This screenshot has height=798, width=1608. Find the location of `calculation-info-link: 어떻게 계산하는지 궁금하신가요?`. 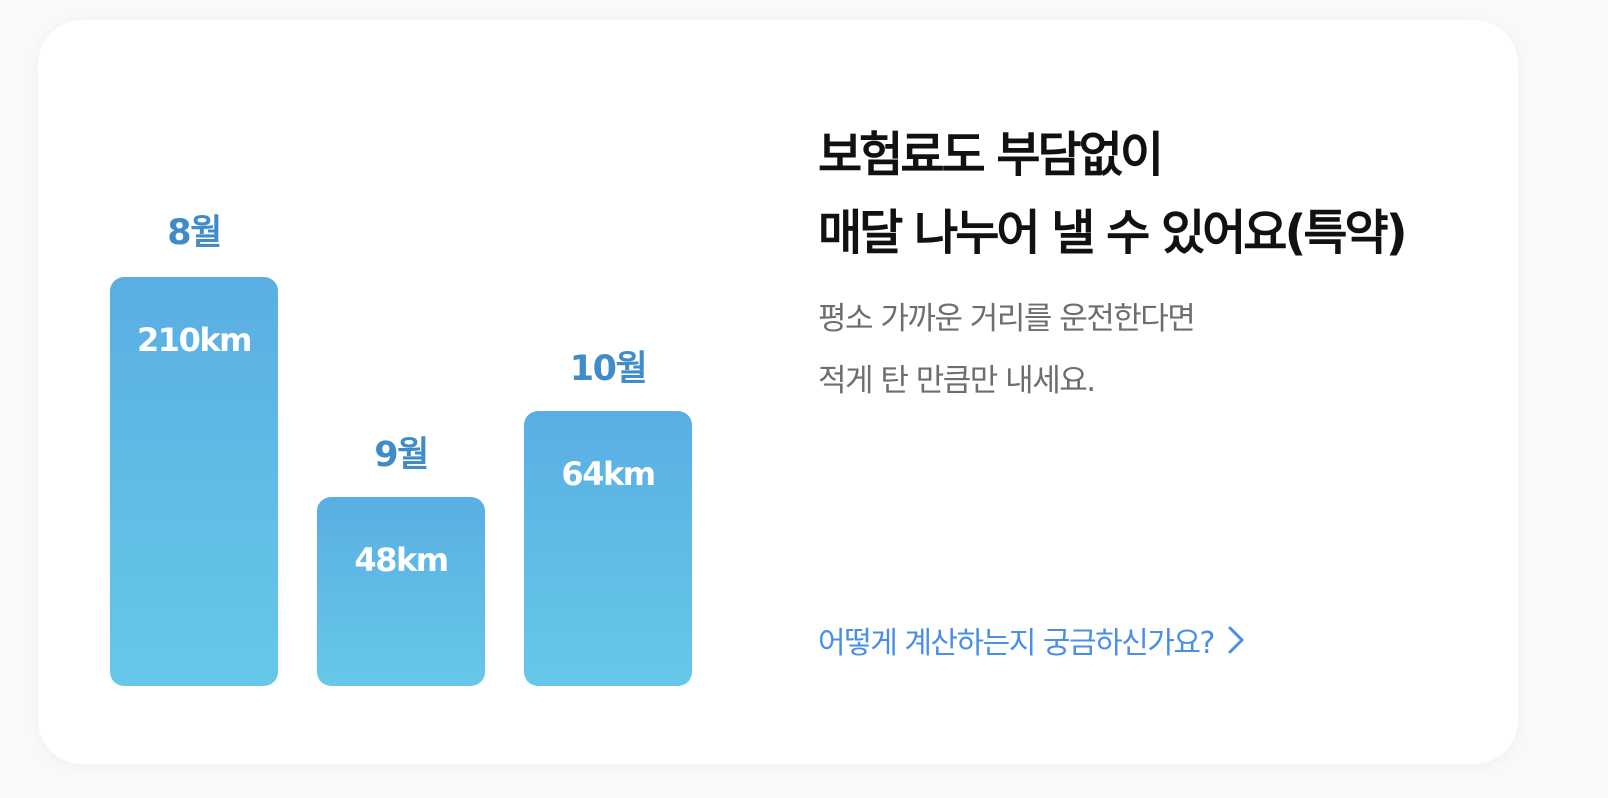

calculation-info-link: 어떻게 계산하는지 궁금하신가요? is located at coordinates (1033, 640).